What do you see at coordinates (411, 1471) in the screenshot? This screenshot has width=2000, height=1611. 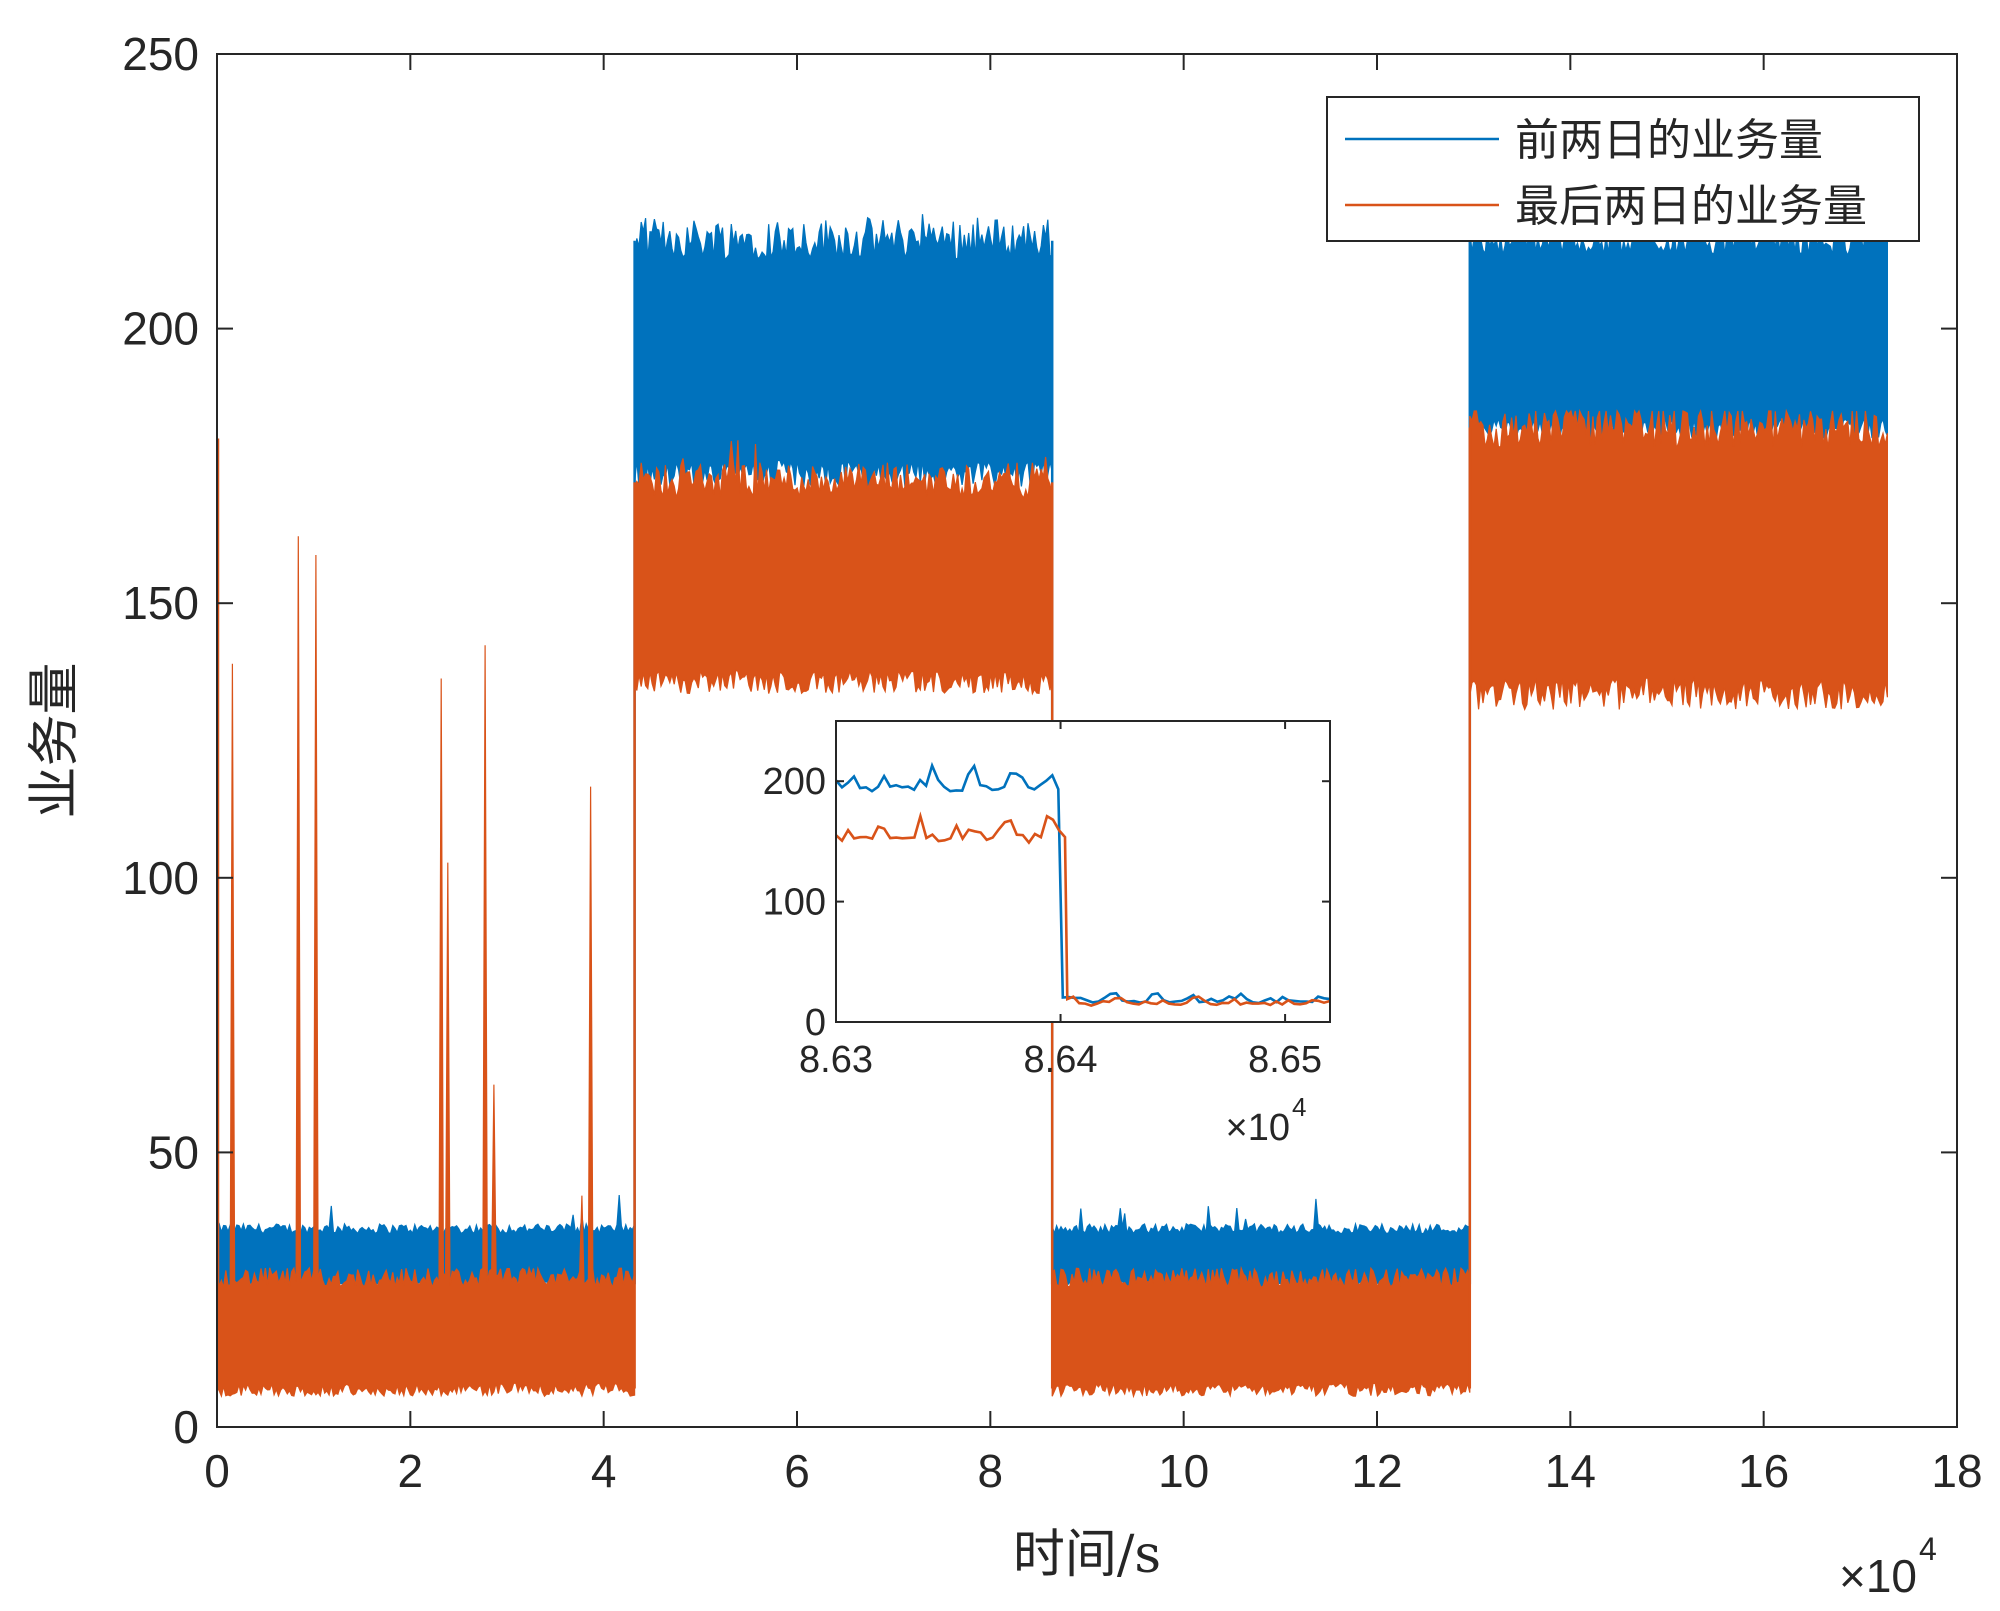 I see `x-tick-label-1: 2` at bounding box center [411, 1471].